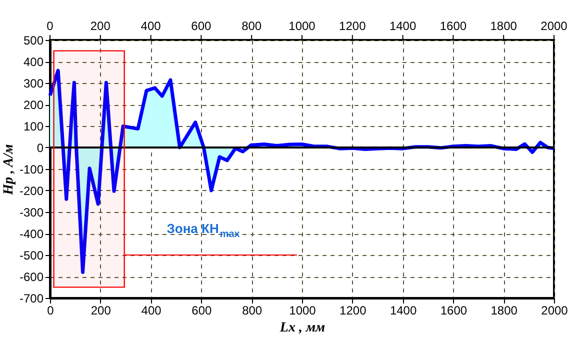 Image resolution: width=580 pixels, height=340 pixels. What do you see at coordinates (554, 311) in the screenshot?
I see `x2-tick-label: 2000` at bounding box center [554, 311].